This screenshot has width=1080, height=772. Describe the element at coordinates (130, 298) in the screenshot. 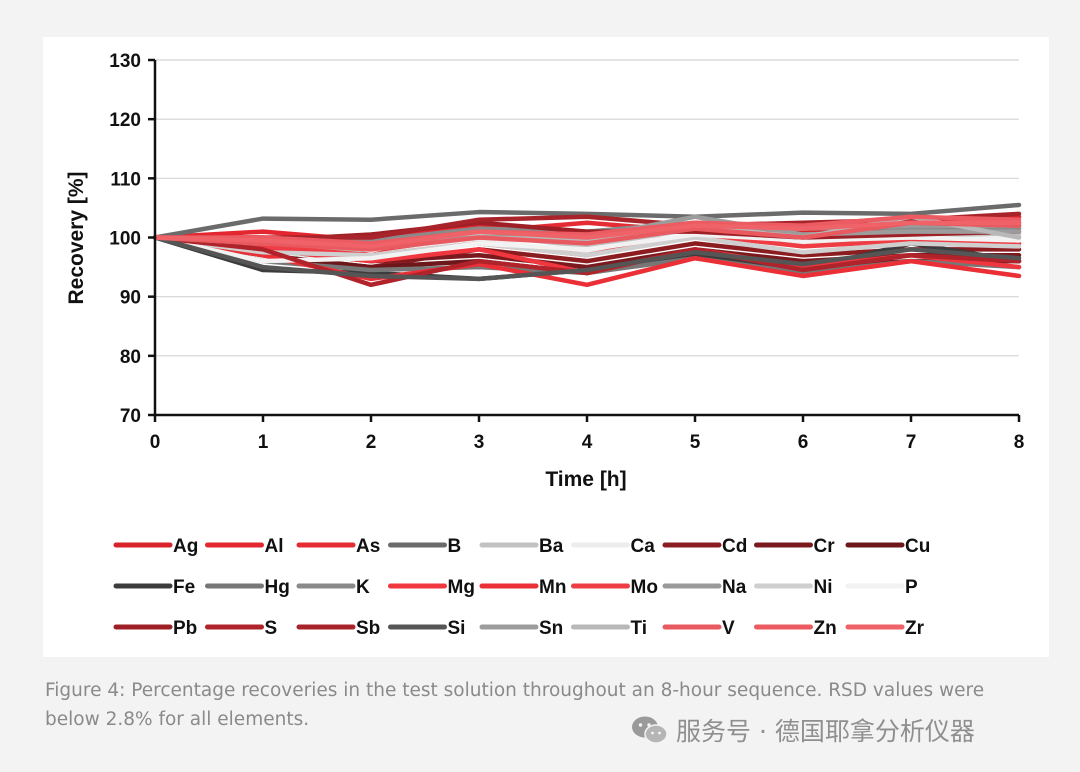

I see `y-tick-label: 90` at that location.